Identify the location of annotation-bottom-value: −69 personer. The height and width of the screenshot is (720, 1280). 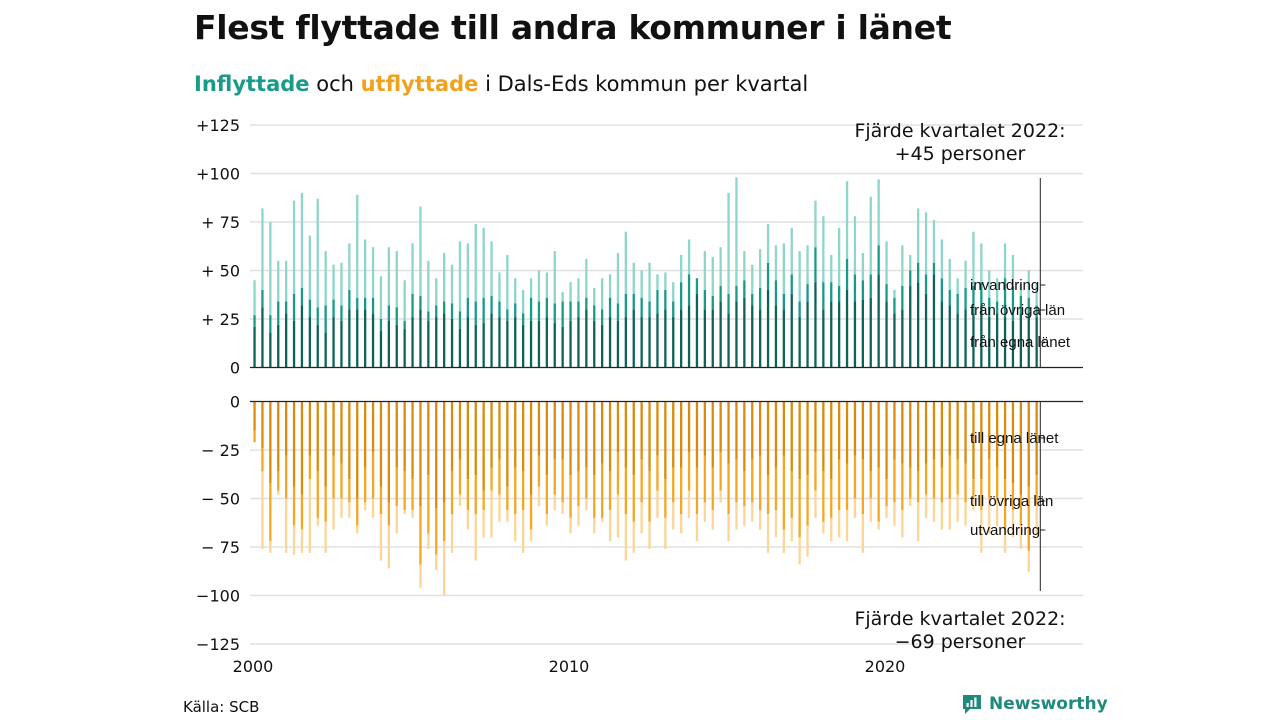
(960, 642).